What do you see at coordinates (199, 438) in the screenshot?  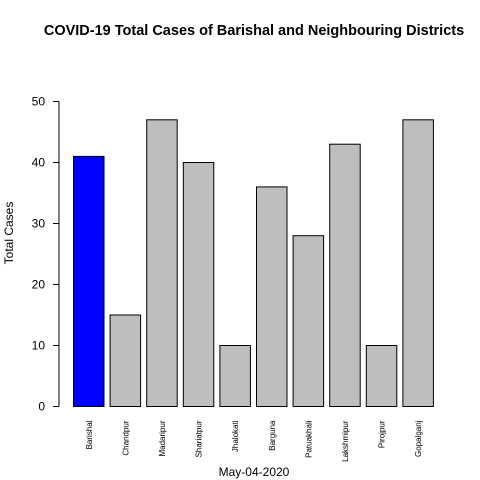 I see `category-label: Shariatpur` at bounding box center [199, 438].